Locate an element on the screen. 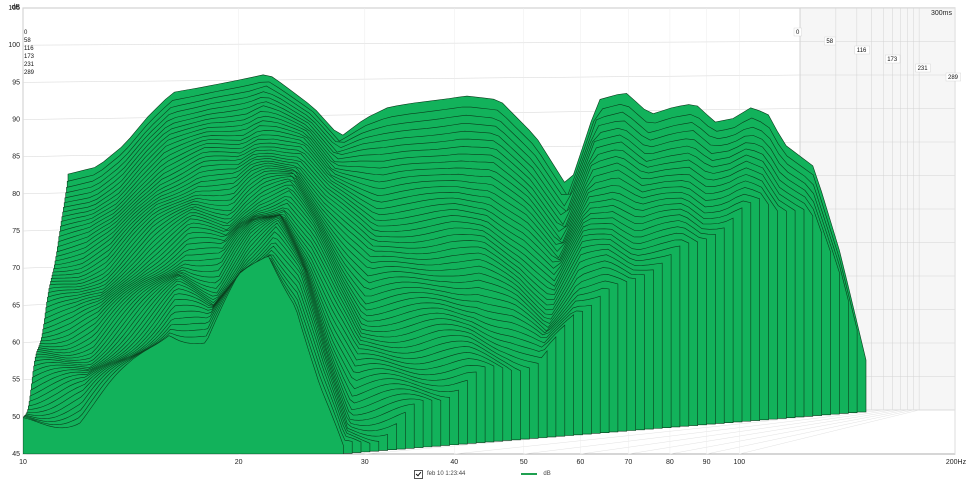 This screenshot has height=481, width=975. time-label-diag: 0 is located at coordinates (797, 32).